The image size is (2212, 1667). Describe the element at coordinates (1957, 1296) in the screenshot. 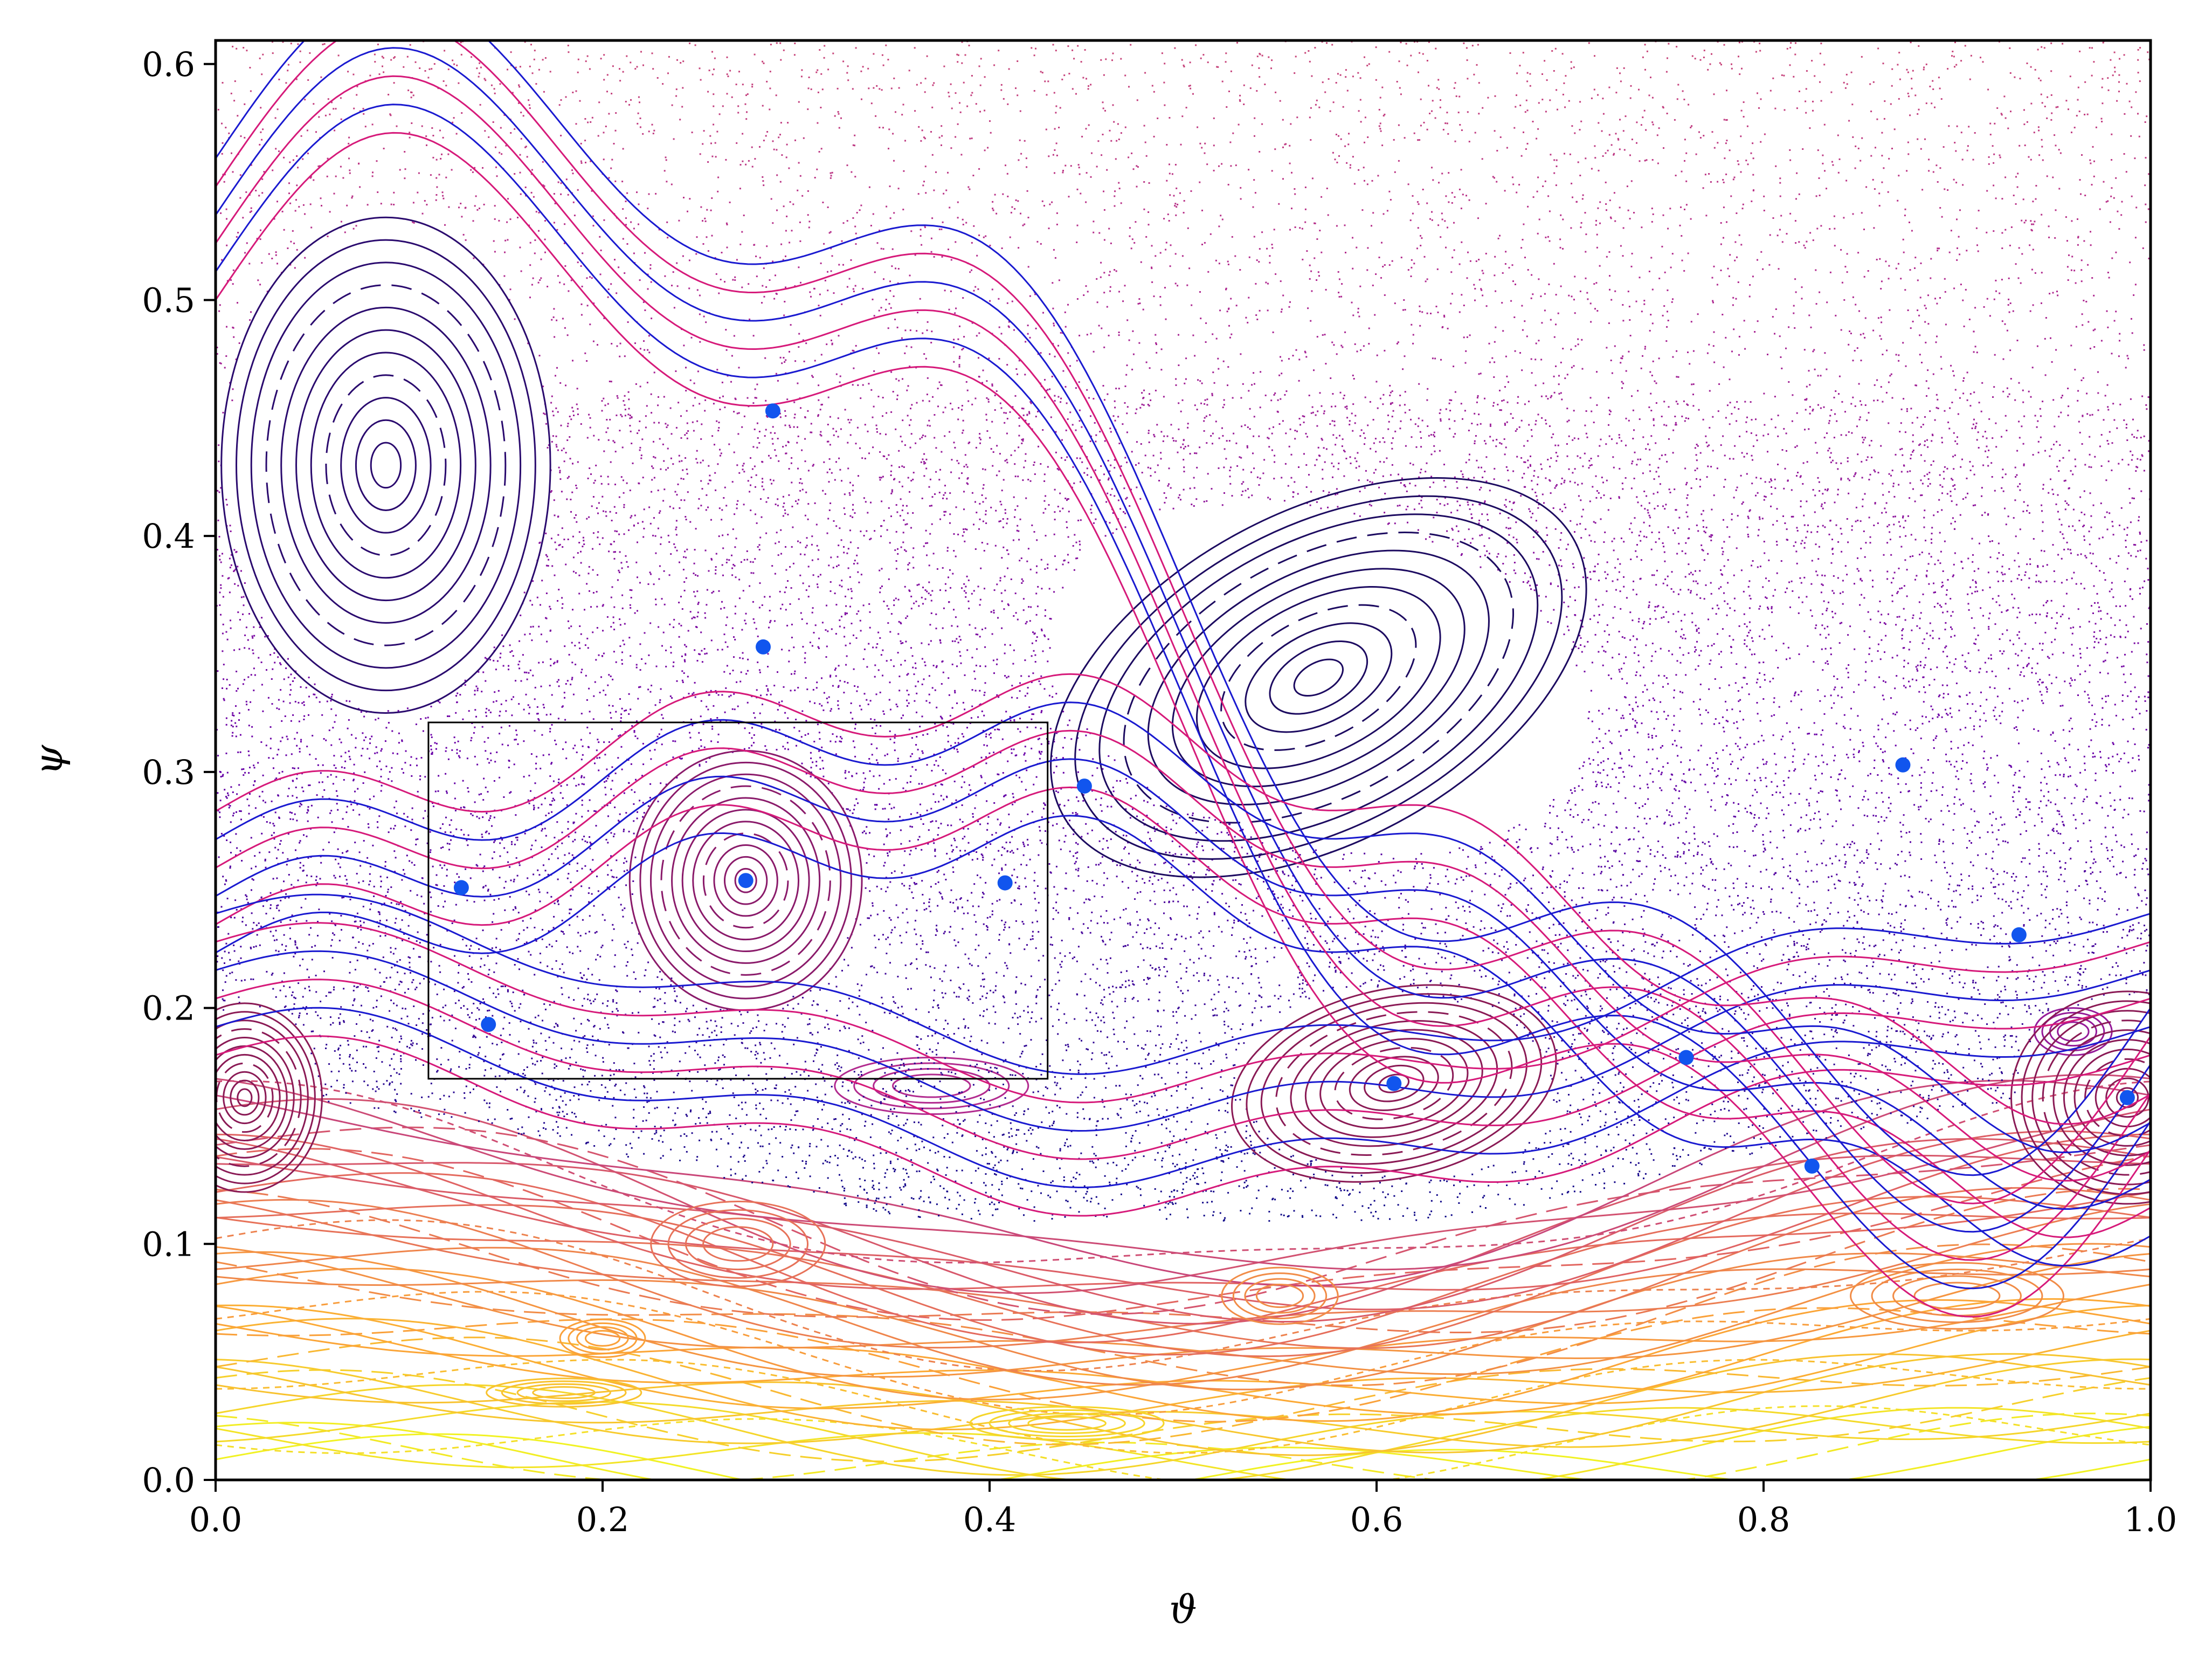

I see `resonance-island-curve` at that location.